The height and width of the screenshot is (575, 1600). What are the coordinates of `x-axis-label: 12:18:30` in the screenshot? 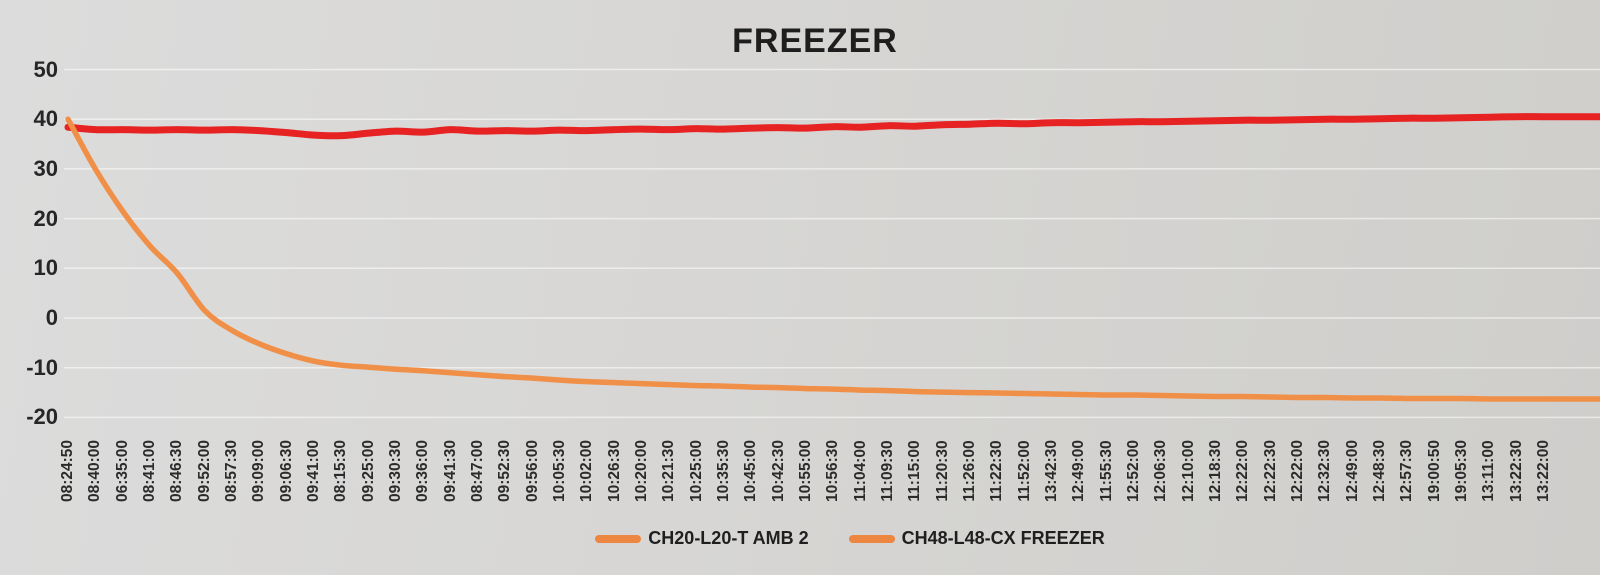 It's located at (1215, 471).